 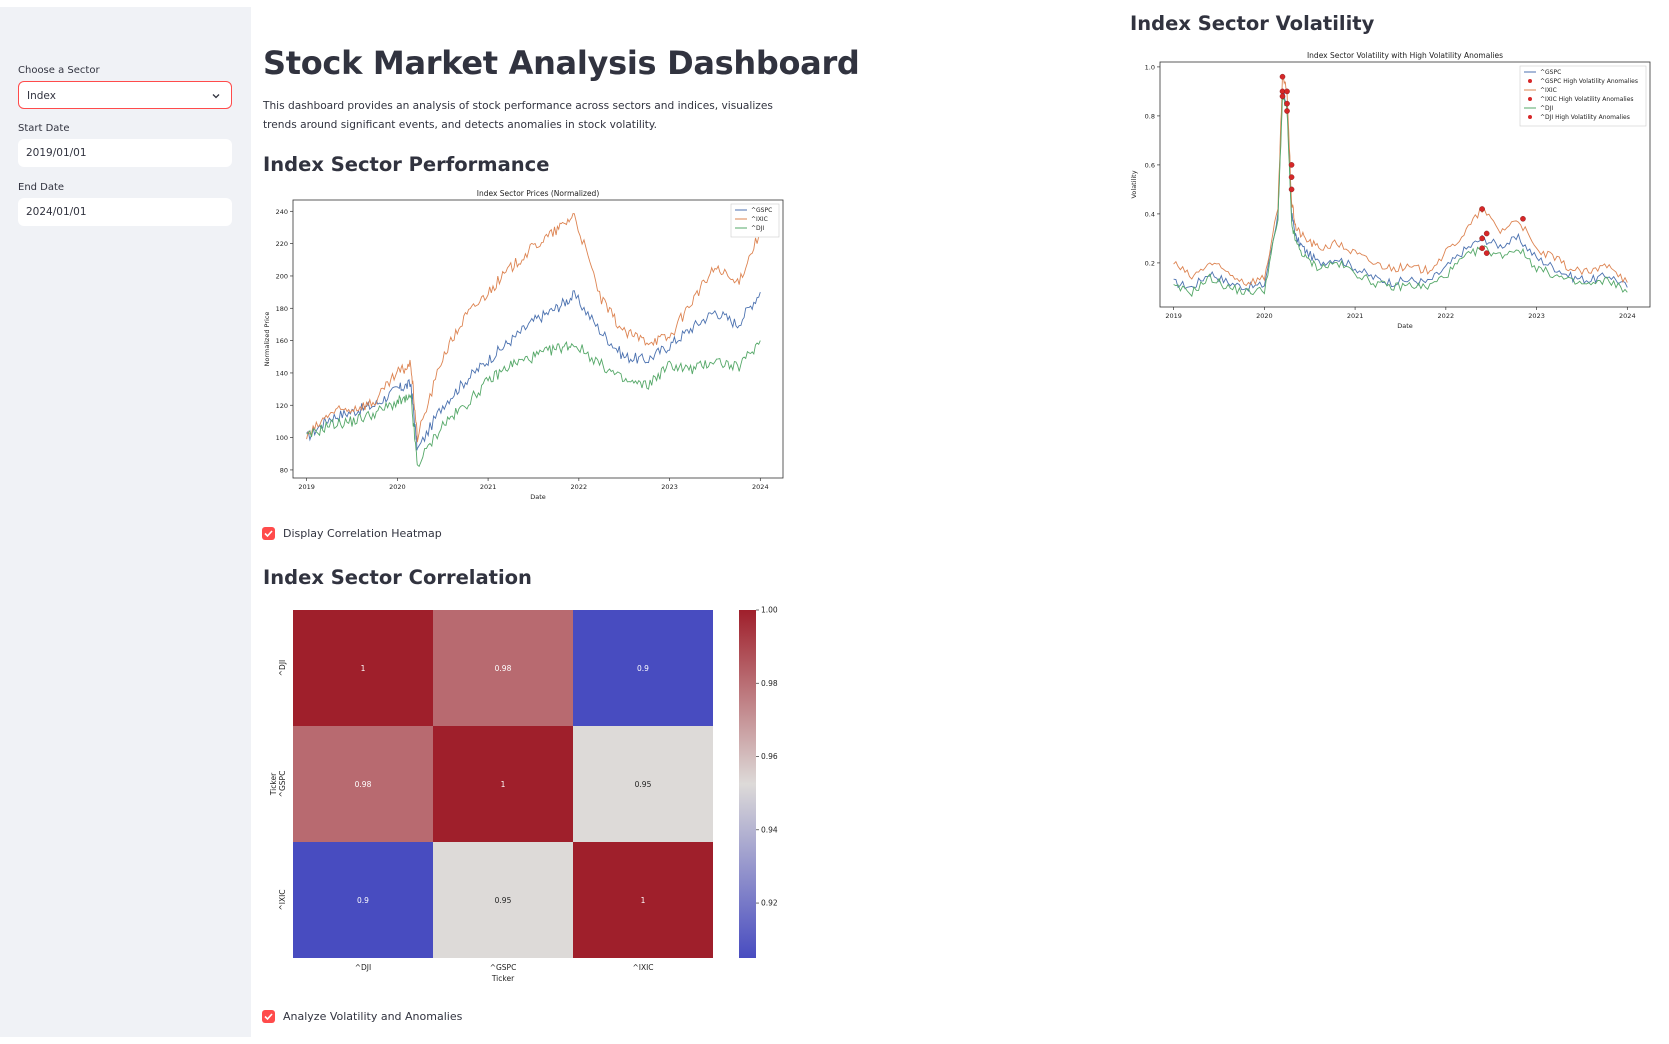 I want to click on volatility-header: Index Sector Volatility, so click(x=1252, y=23).